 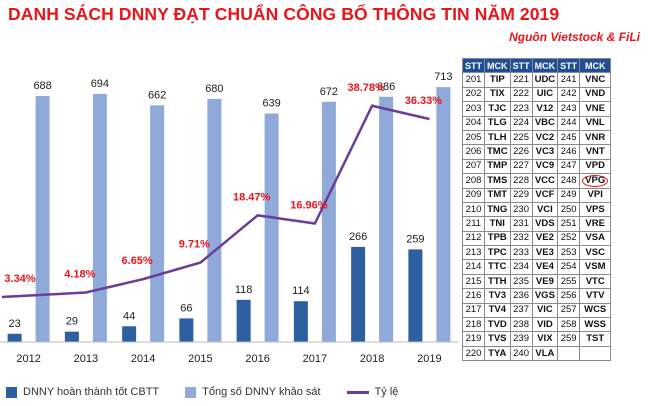 I want to click on x-tick-2014: 2014, so click(x=143, y=359).